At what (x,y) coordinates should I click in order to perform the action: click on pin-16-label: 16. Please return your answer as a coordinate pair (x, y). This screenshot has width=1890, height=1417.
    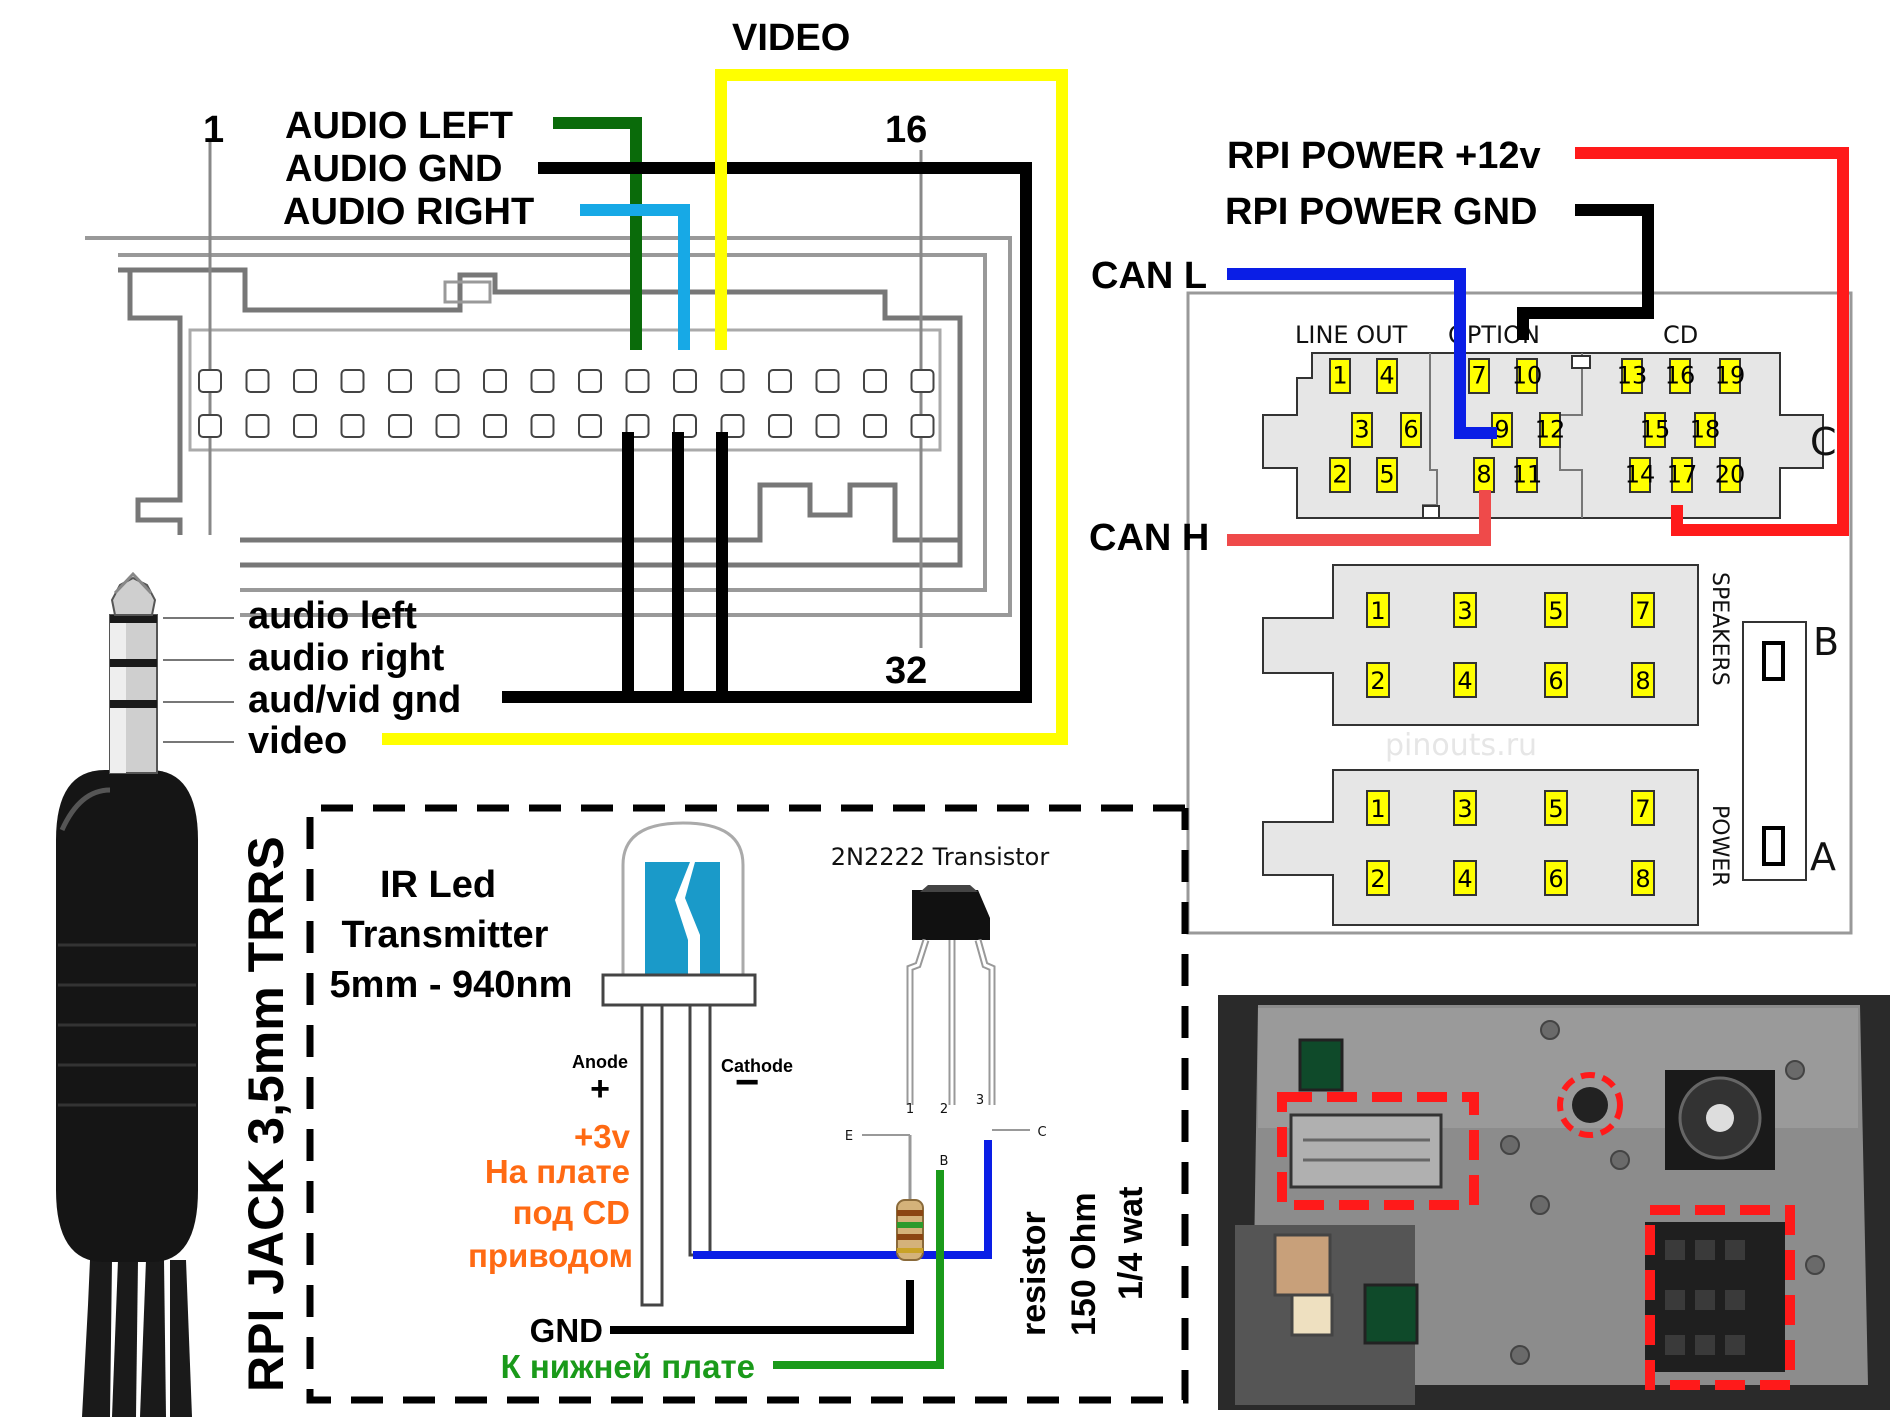
    Looking at the image, I should click on (906, 130).